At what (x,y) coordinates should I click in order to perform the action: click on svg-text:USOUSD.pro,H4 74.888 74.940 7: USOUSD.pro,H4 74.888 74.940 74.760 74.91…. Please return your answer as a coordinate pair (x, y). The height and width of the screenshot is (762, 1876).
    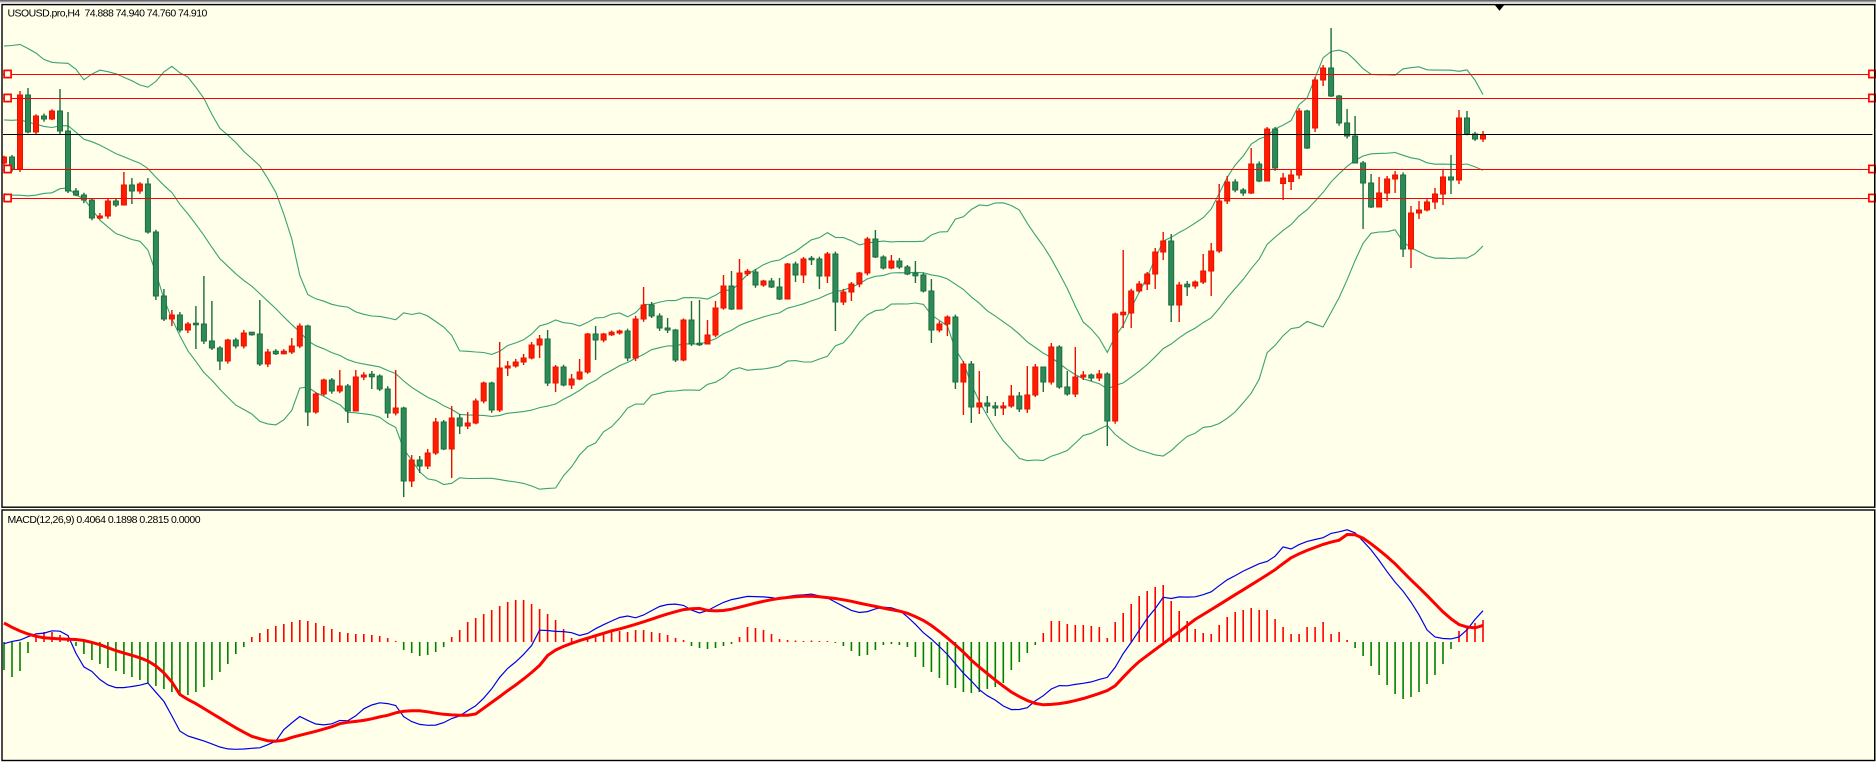
    Looking at the image, I should click on (108, 14).